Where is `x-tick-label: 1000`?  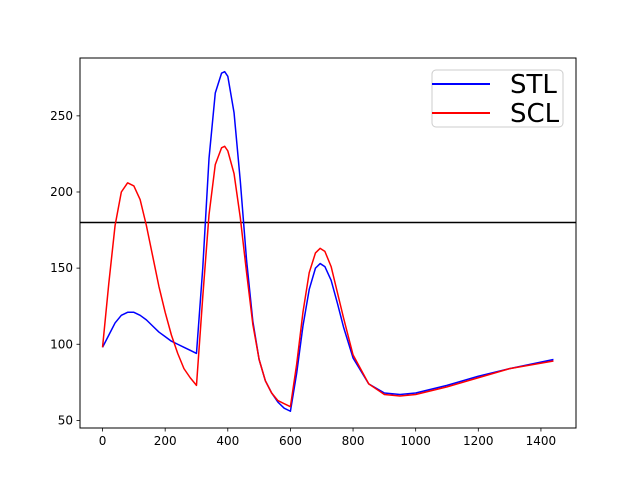 x-tick-label: 1000 is located at coordinates (415, 441).